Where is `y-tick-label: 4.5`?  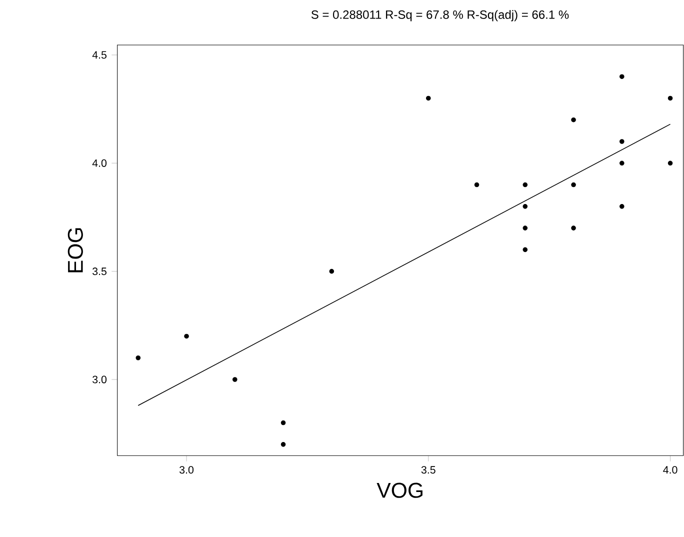
y-tick-label: 4.5 is located at coordinates (99, 55).